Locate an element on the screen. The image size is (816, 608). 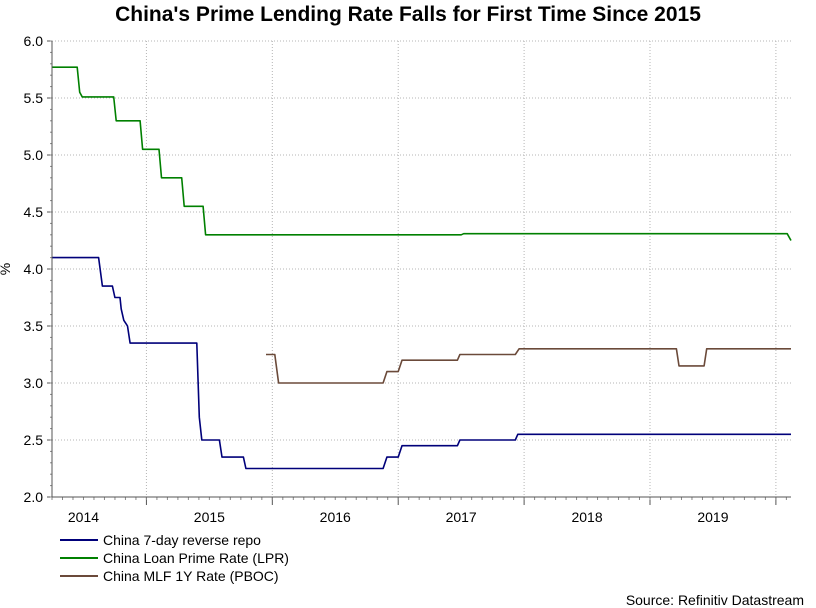
y-tick-label: 5.5 is located at coordinates (34, 98).